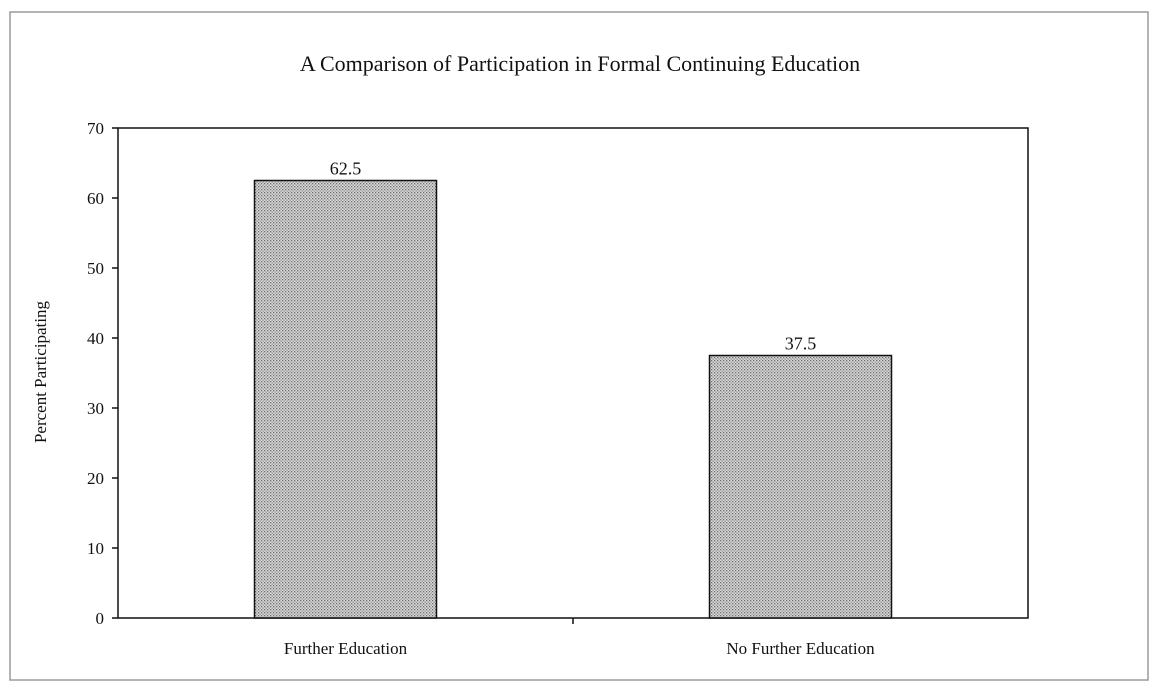 The height and width of the screenshot is (683, 1154). I want to click on y-axis-ticks: 0 10 20 30 40 50 60 70, so click(102, 373).